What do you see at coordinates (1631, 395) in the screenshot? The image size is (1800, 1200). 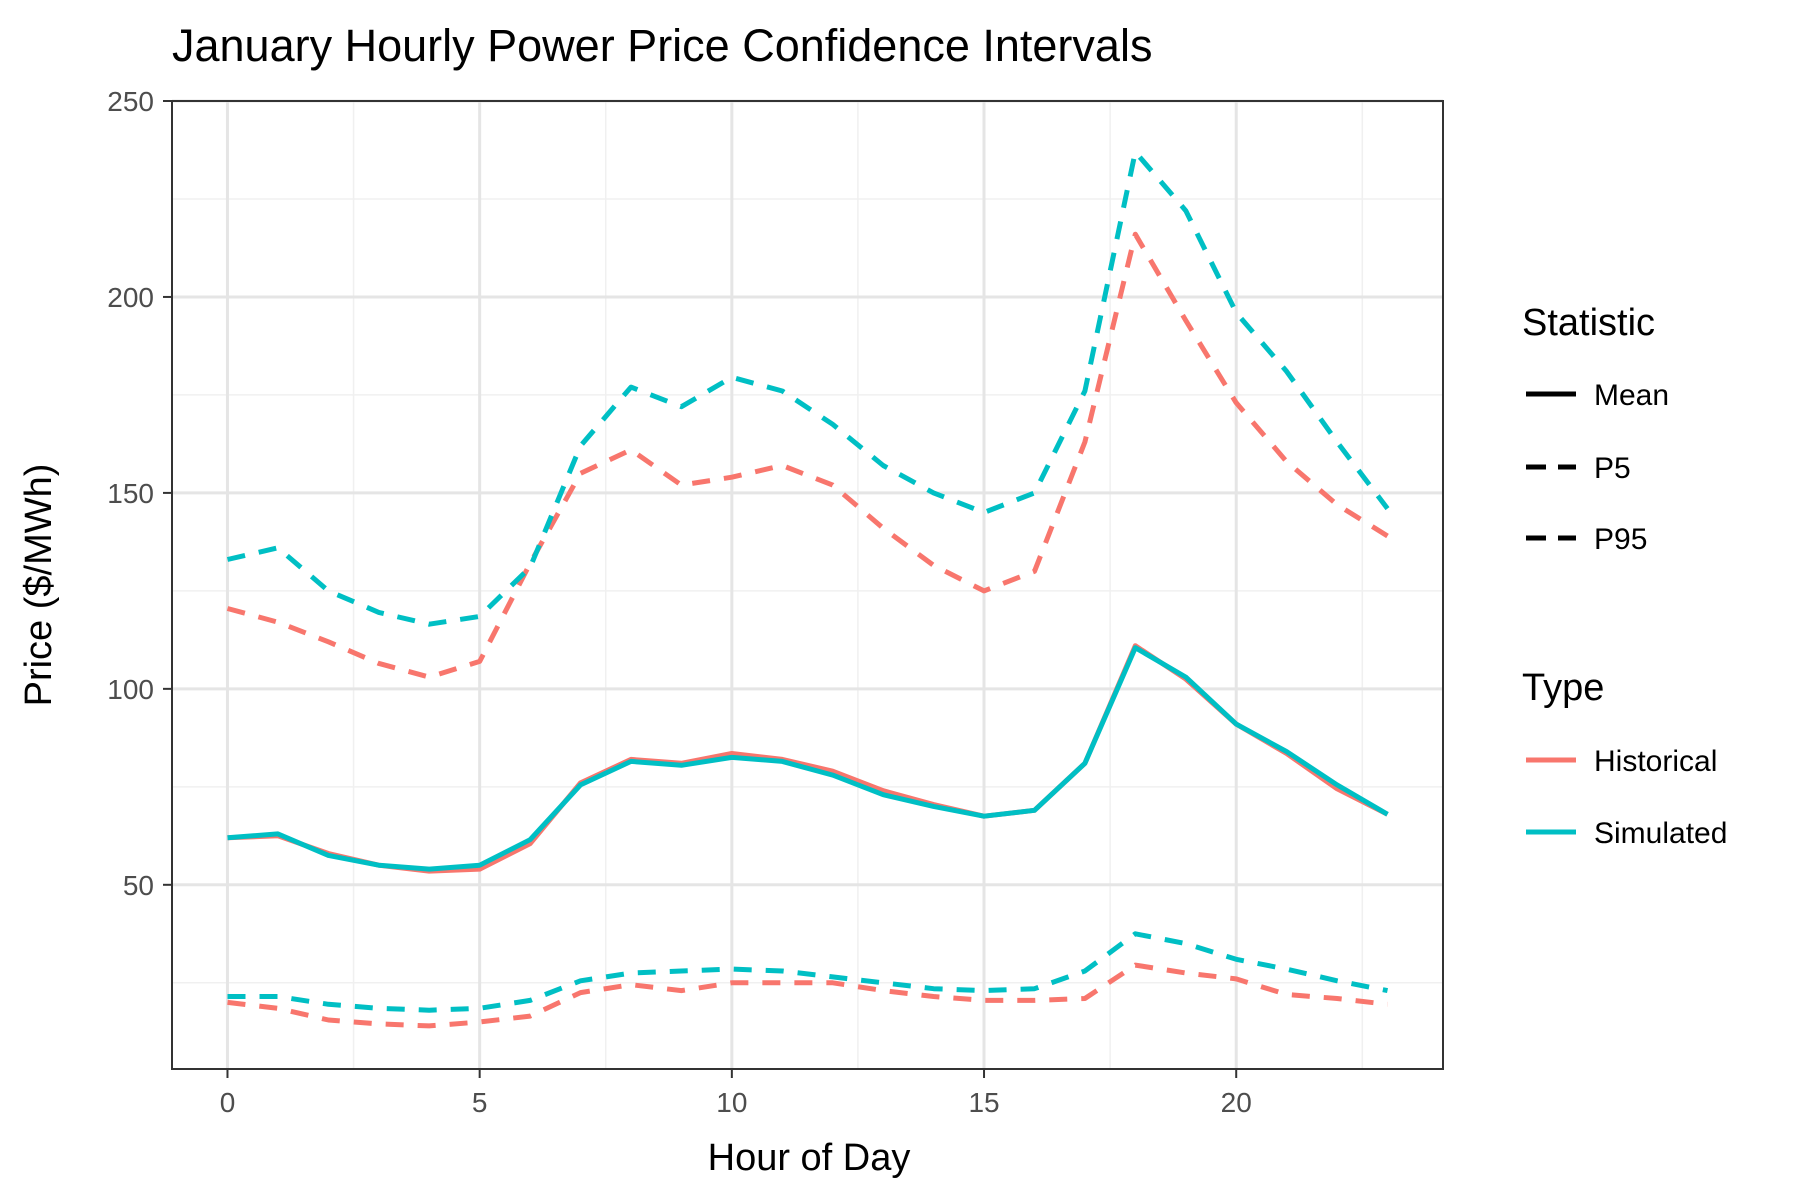 I see `legend-label-mean: Mean` at bounding box center [1631, 395].